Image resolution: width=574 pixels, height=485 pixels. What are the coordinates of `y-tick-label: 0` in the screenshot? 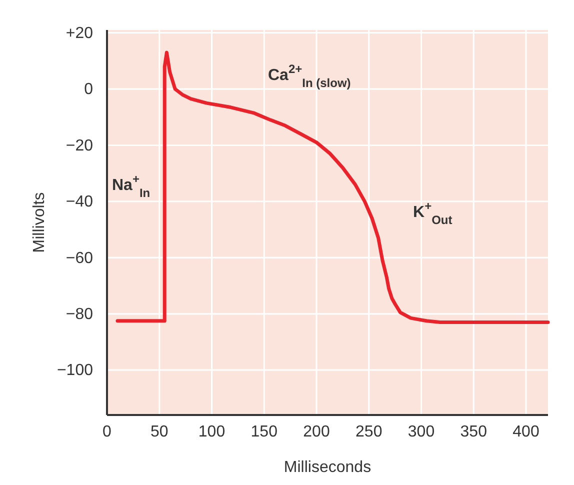 It's located at (89, 89).